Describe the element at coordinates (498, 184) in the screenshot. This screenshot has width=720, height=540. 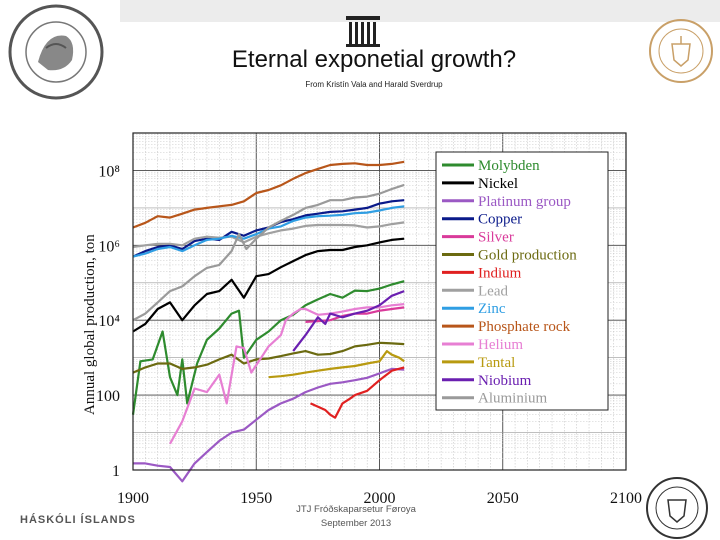
I see `legend-entry: Nickel` at that location.